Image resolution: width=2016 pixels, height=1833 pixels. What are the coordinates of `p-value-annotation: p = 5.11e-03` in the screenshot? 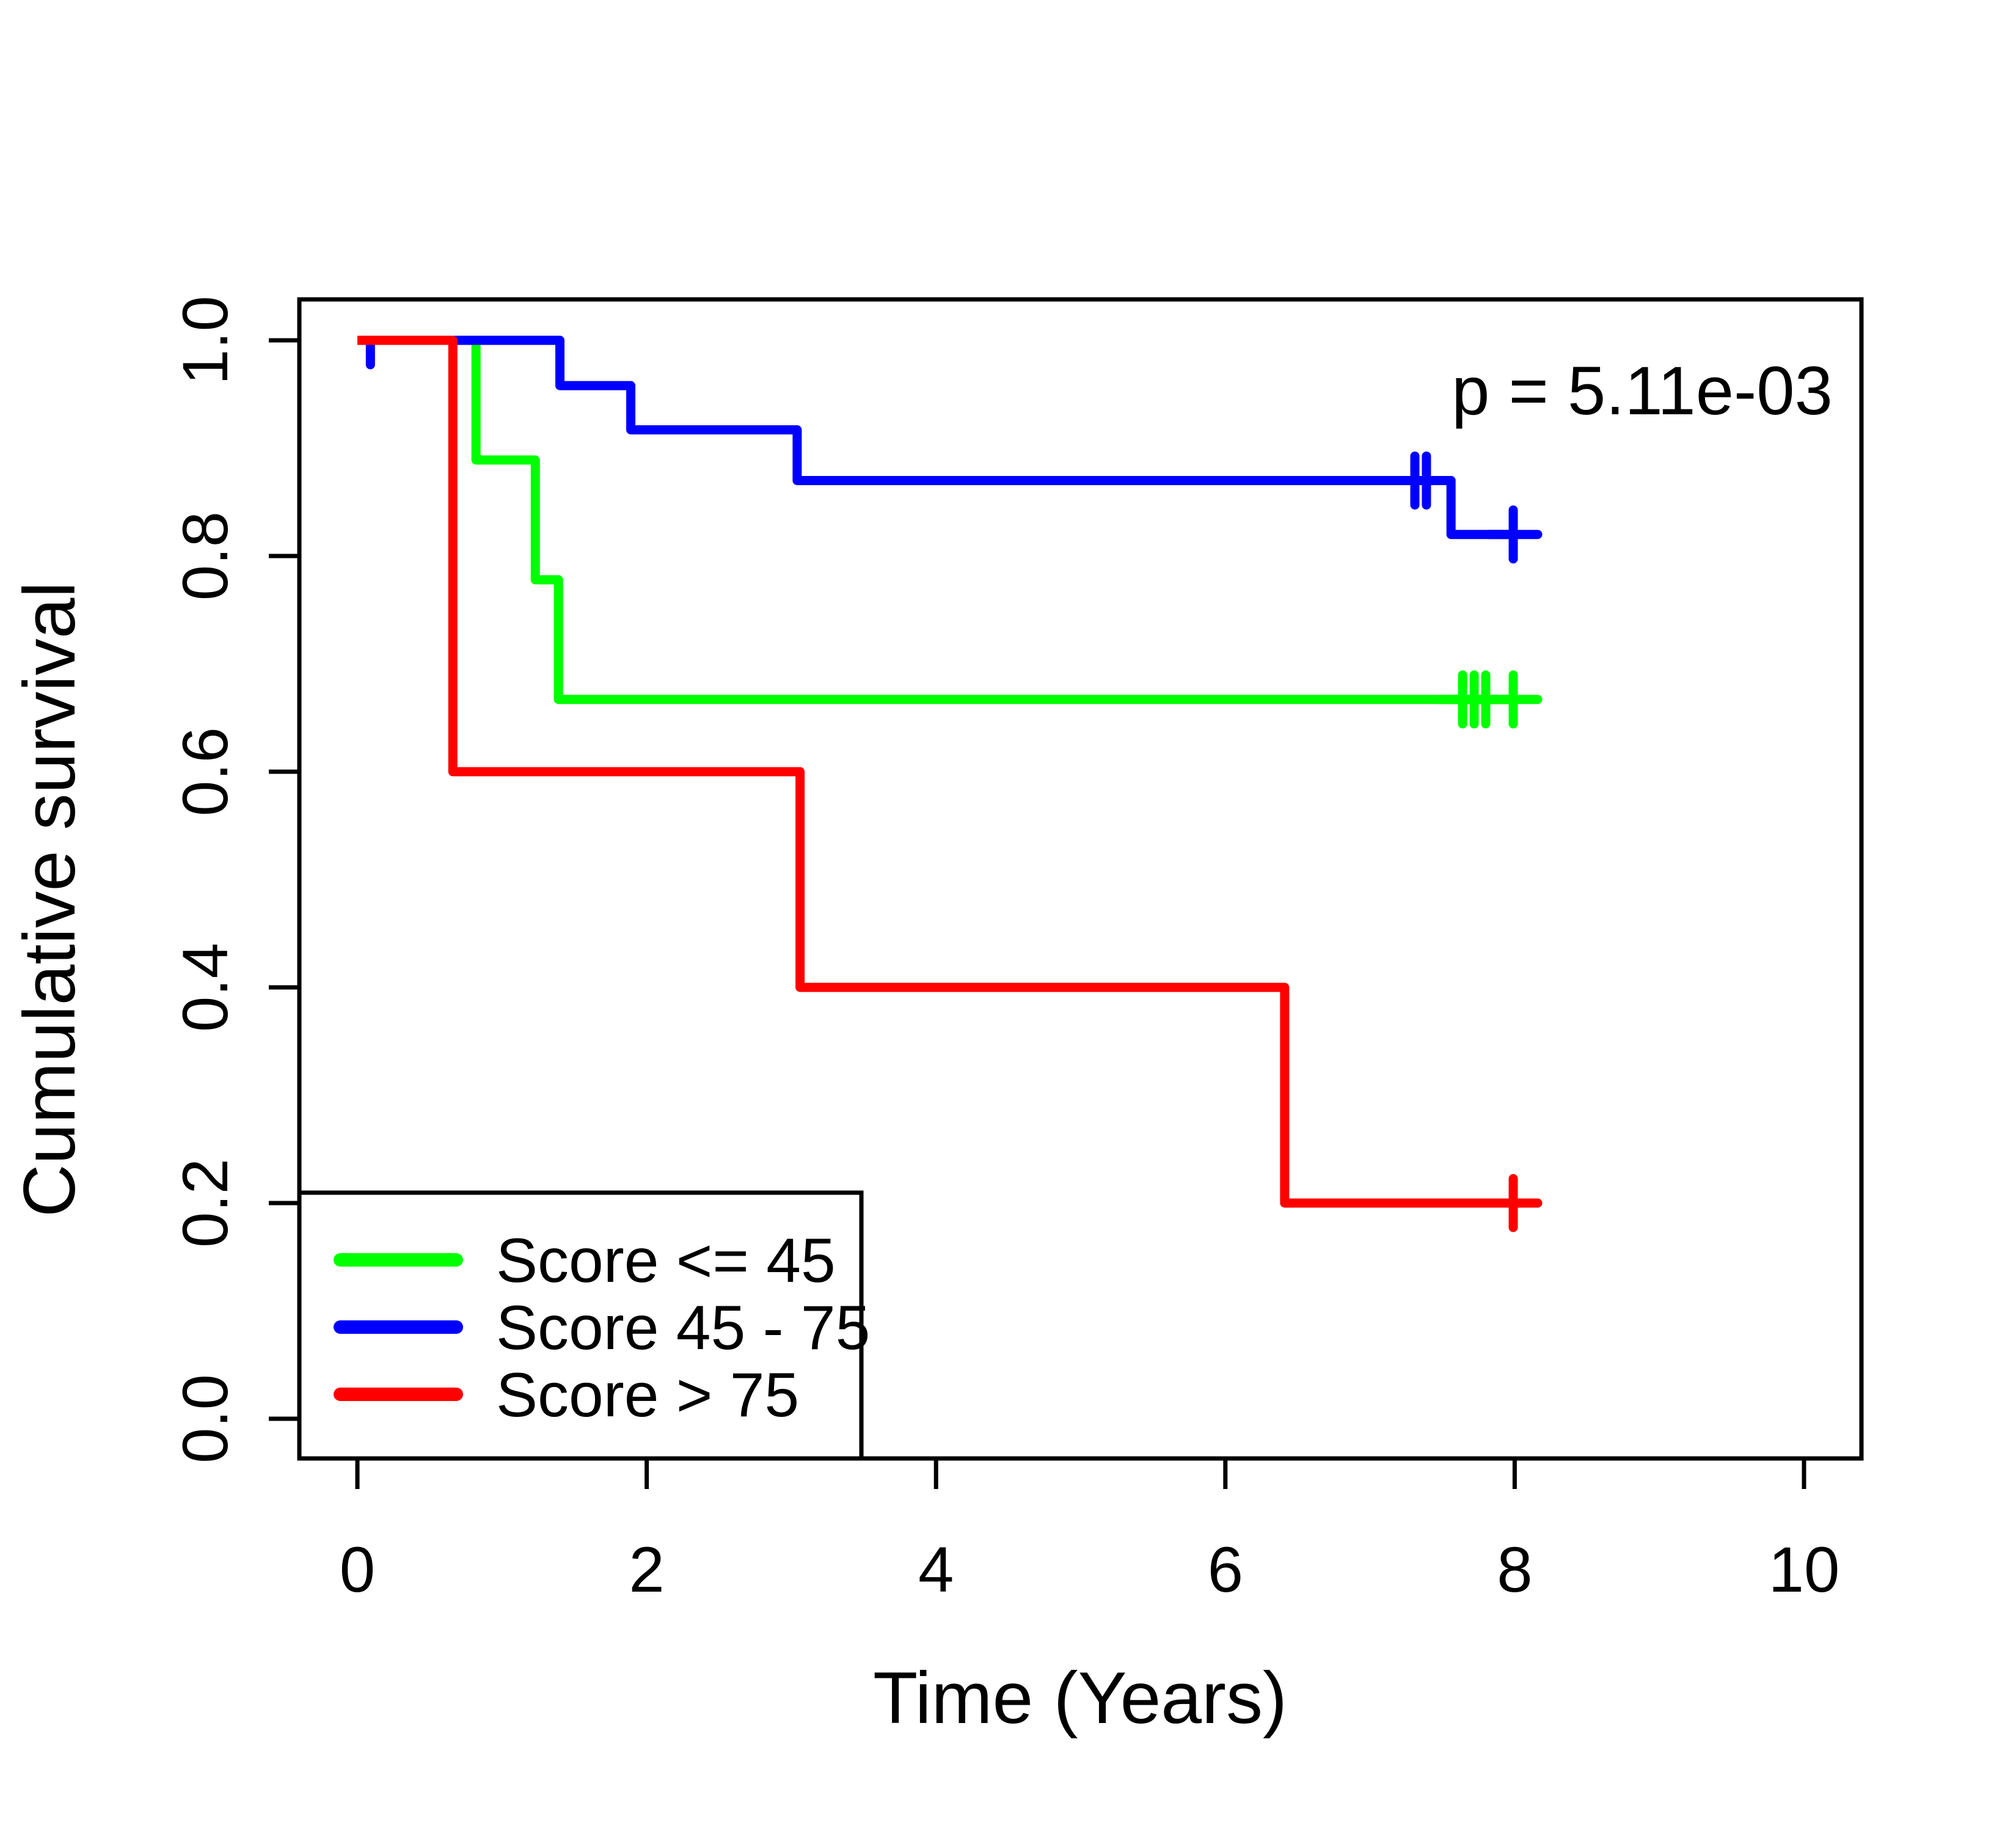 It's located at (1643, 391).